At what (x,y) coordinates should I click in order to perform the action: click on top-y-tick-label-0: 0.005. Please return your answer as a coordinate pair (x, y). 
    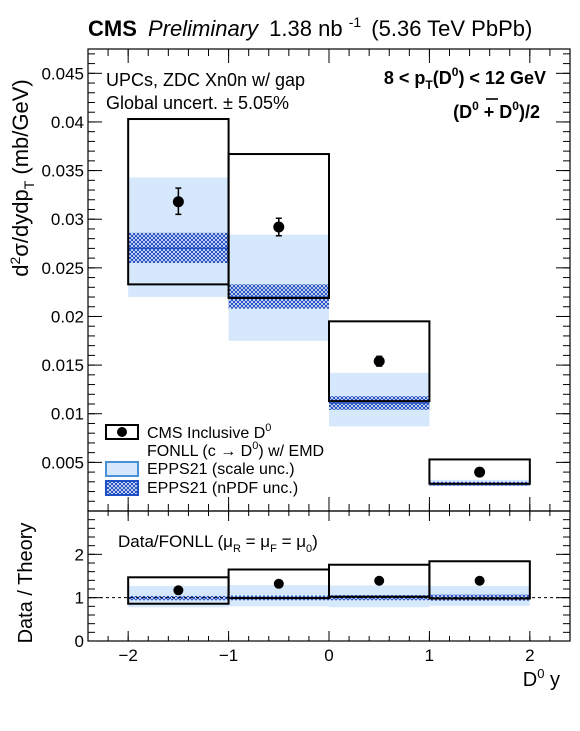
    Looking at the image, I should click on (62, 462).